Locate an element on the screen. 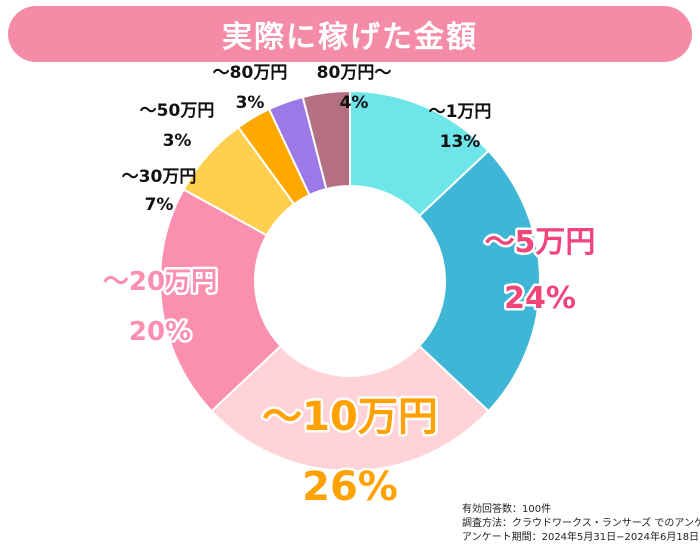 This screenshot has height=550, width=700. slice-label-4: 〜30万円 is located at coordinates (159, 177).